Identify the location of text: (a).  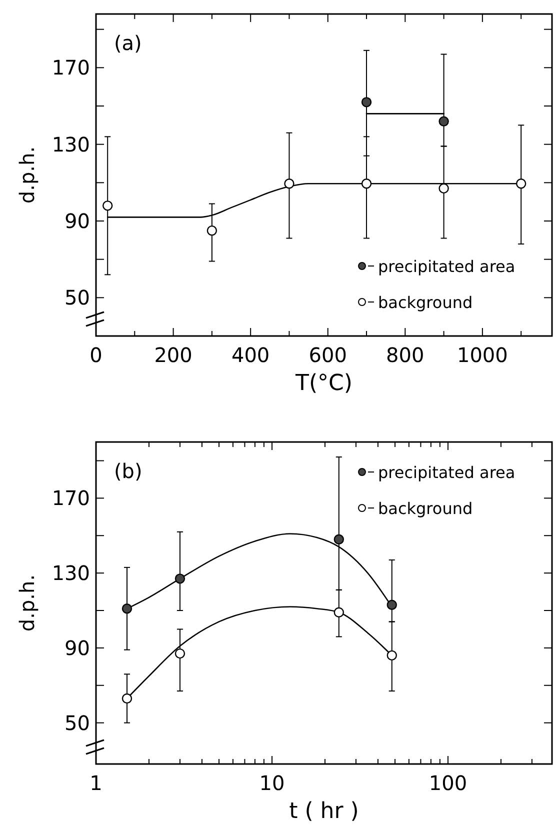
(128, 43).